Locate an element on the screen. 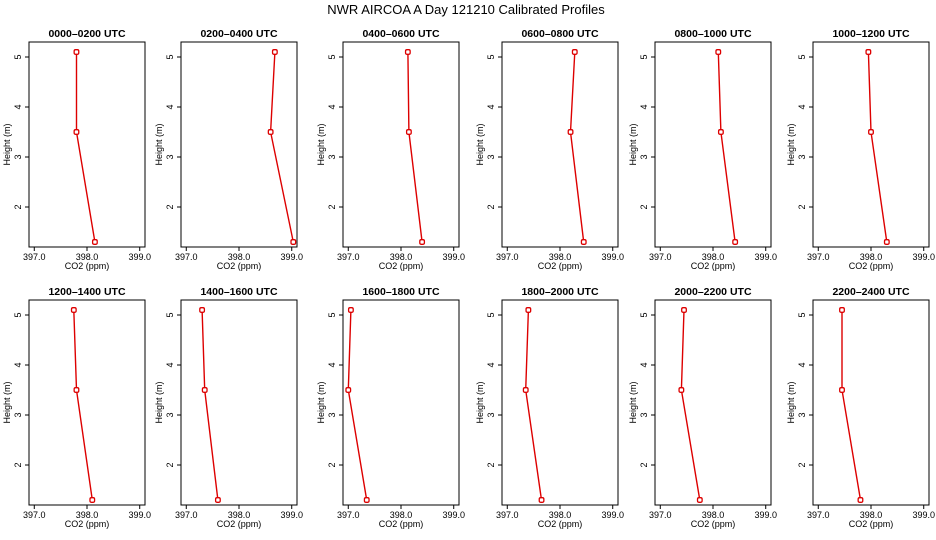 This screenshot has height=540, width=936. panel-title: 0400–0600 UTC is located at coordinates (400, 34).